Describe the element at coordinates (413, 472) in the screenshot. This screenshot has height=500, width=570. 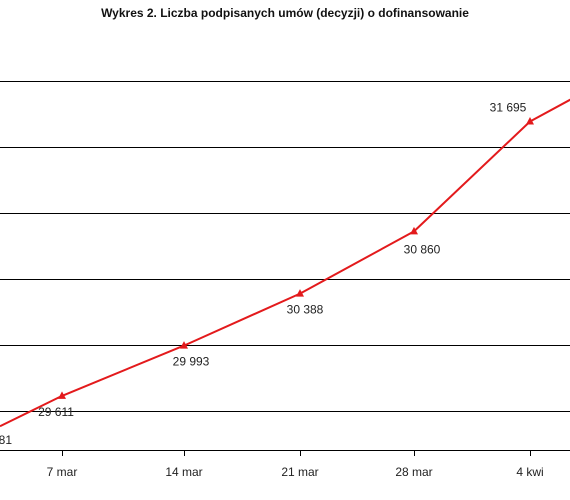
I see `x-tick-label: 28 mar` at that location.